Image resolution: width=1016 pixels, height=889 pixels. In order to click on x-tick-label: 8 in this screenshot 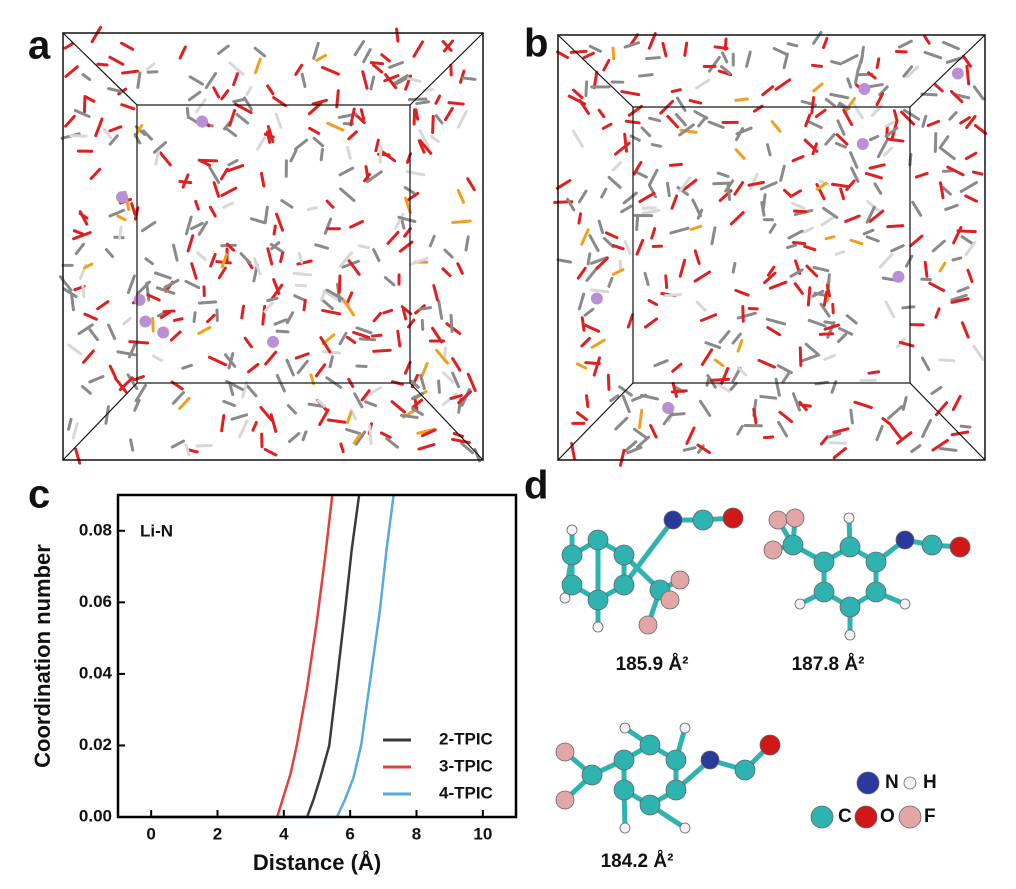, I will do `click(416, 833)`.